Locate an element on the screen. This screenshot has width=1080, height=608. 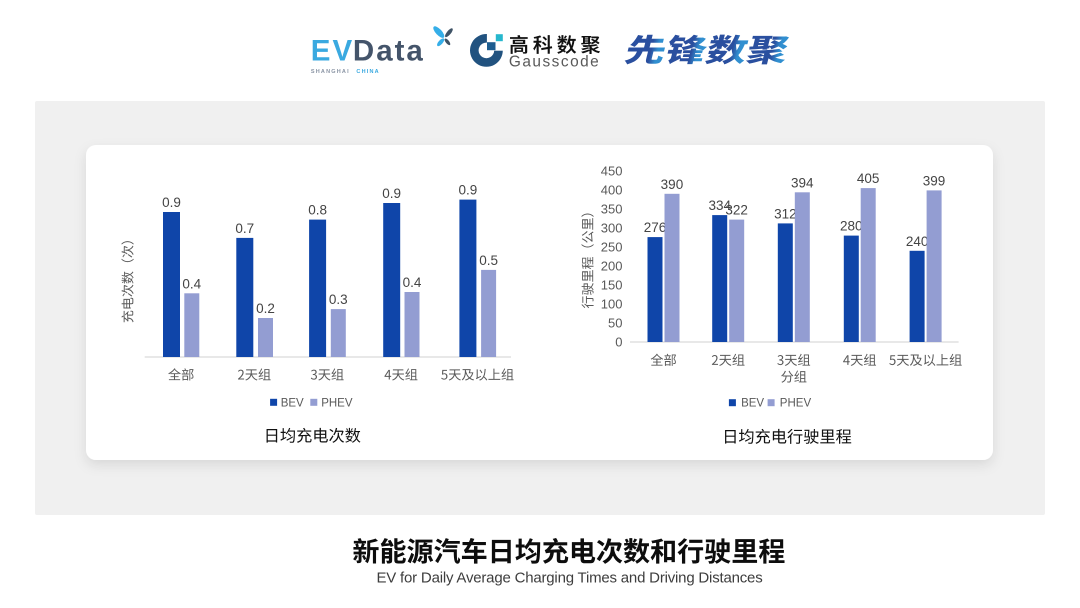
svg-text: 322 is located at coordinates (736, 210).